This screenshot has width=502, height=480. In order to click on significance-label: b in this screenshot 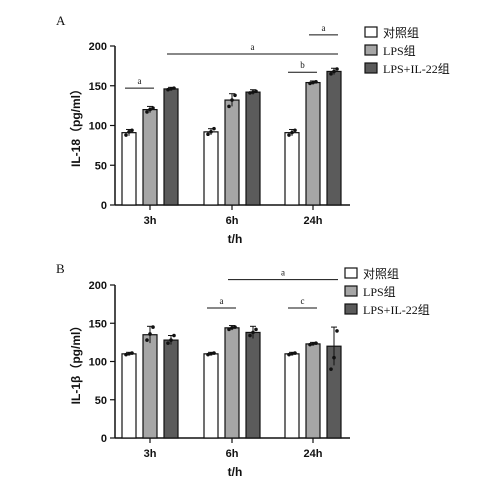, I will do `click(302, 65)`.